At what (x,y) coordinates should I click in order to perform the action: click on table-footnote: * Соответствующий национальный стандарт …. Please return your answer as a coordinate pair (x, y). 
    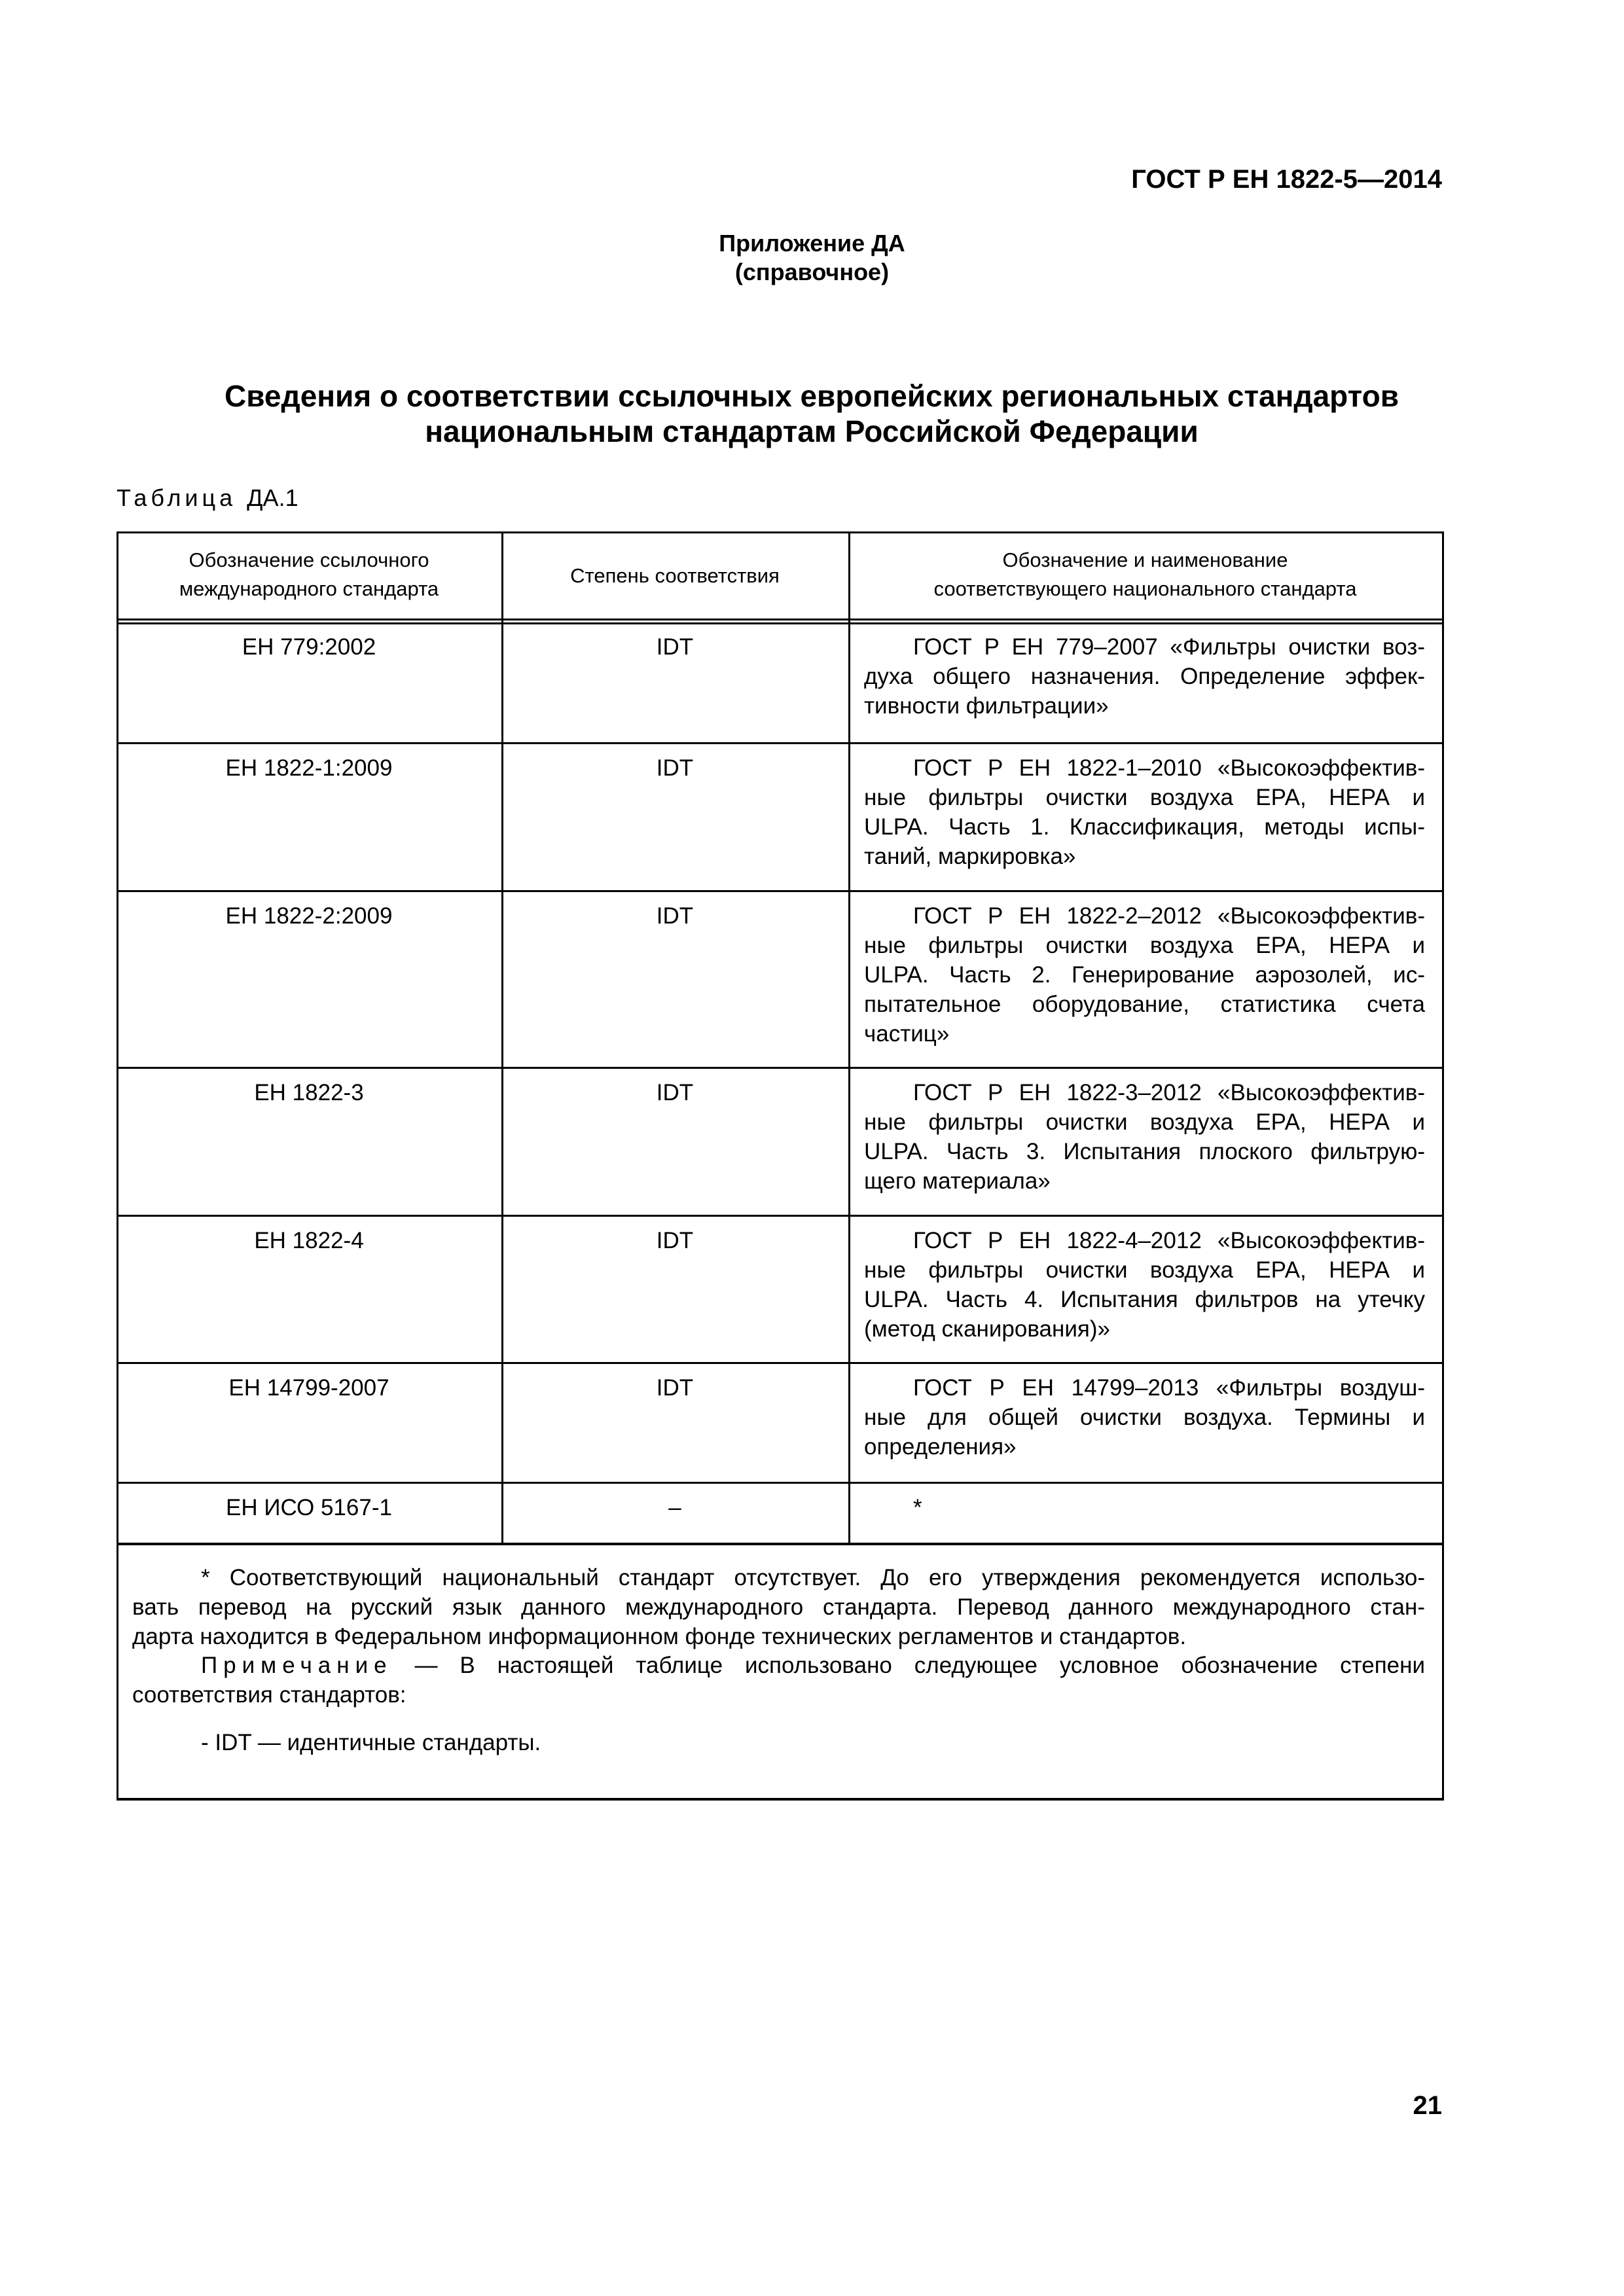
    Looking at the image, I should click on (778, 1607).